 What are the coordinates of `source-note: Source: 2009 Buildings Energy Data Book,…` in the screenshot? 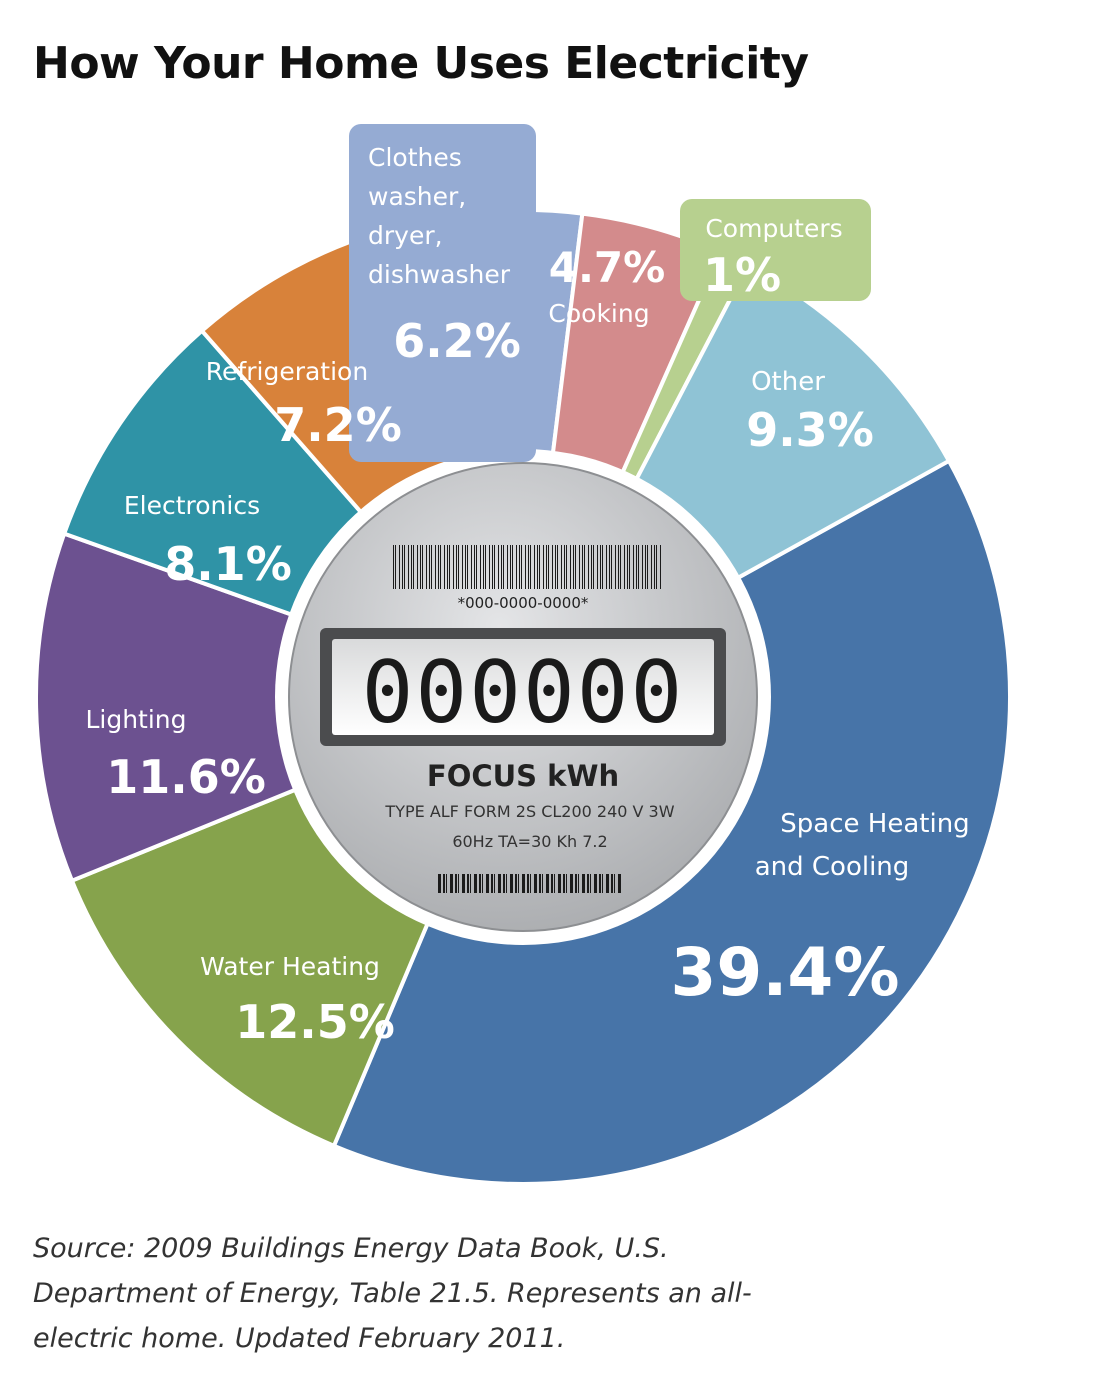 It's located at (392, 1293).